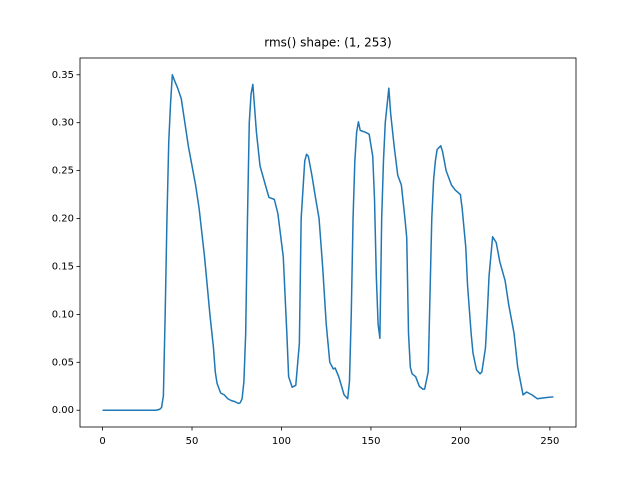 This screenshot has width=640, height=484. What do you see at coordinates (63, 362) in the screenshot?
I see `y-tick-label: 0.05` at bounding box center [63, 362].